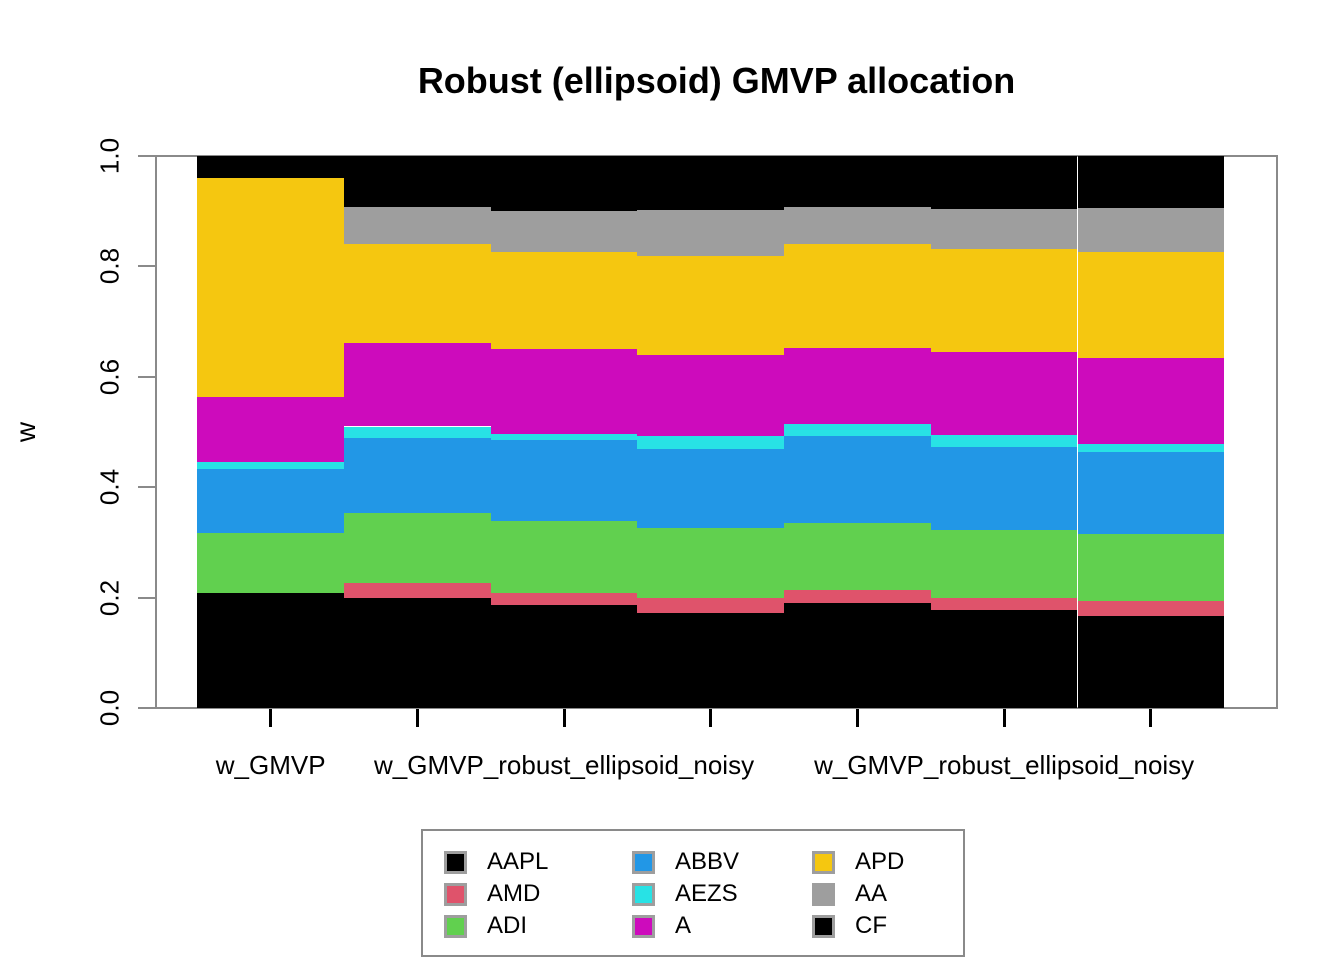 This screenshot has height=960, width=1344. I want to click on y-axis-tick-label: 0.6, so click(109, 376).